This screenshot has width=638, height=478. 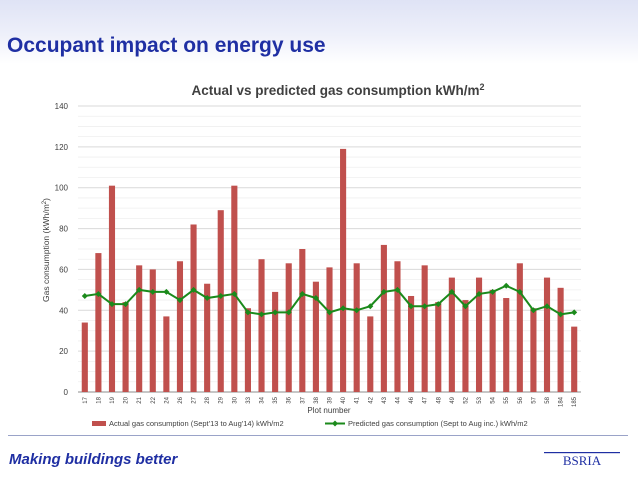 What do you see at coordinates (166, 45) in the screenshot?
I see `slide-title: Occupant impact on energy use` at bounding box center [166, 45].